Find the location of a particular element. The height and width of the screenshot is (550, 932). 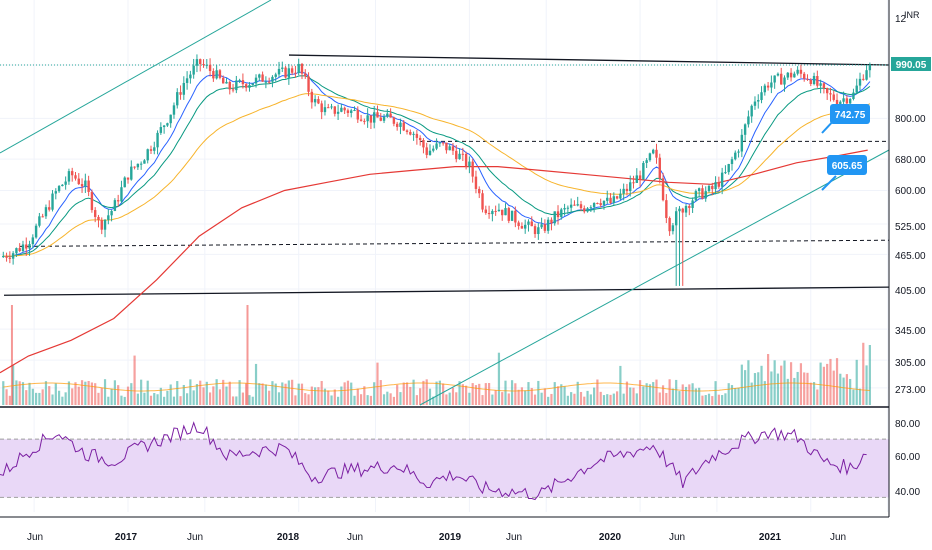

rsi-panel is located at coordinates (444, 461).